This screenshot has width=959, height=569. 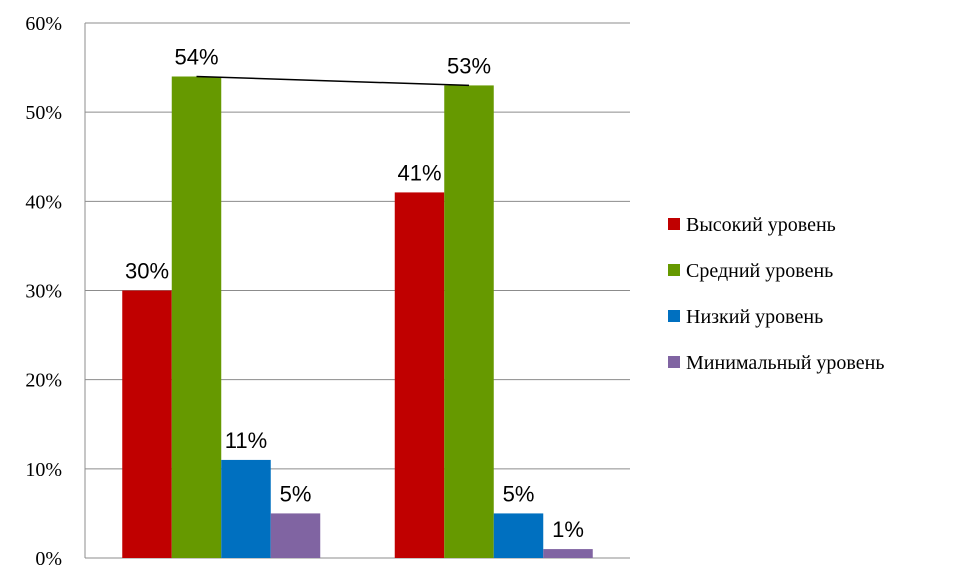 What do you see at coordinates (43, 113) in the screenshot?
I see `y-tick-label: 50%` at bounding box center [43, 113].